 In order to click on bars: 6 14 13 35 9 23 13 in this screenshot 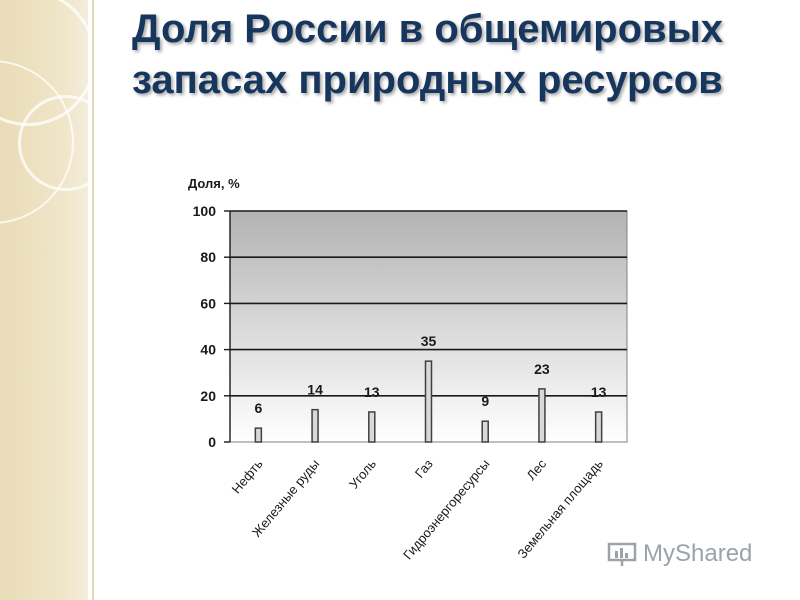, I will do `click(430, 388)`.